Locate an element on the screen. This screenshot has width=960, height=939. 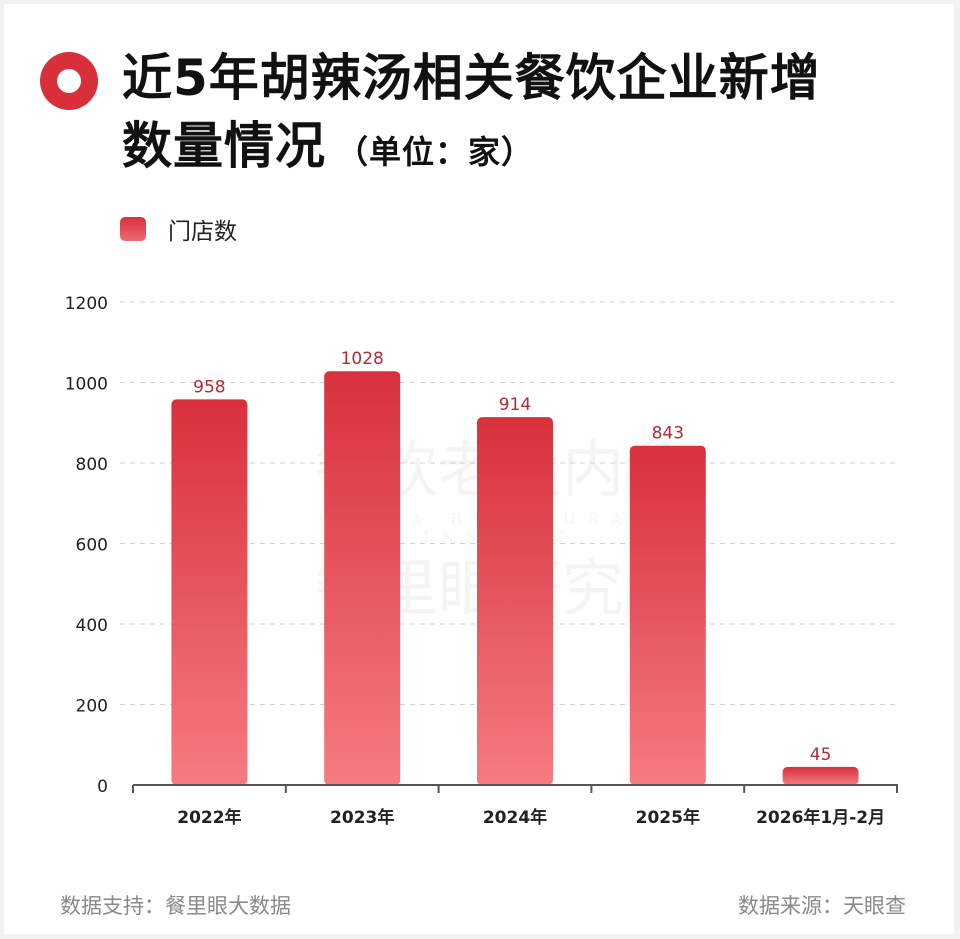
y-tick-label: 1000 is located at coordinates (86, 385).